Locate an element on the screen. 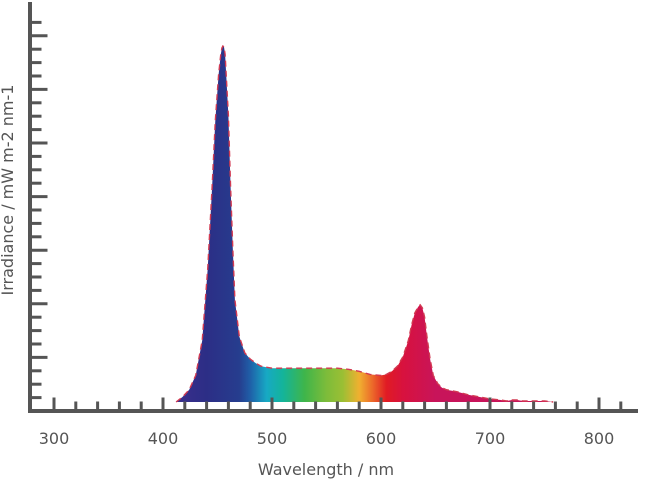  x-tick-label: 800 is located at coordinates (599, 438).